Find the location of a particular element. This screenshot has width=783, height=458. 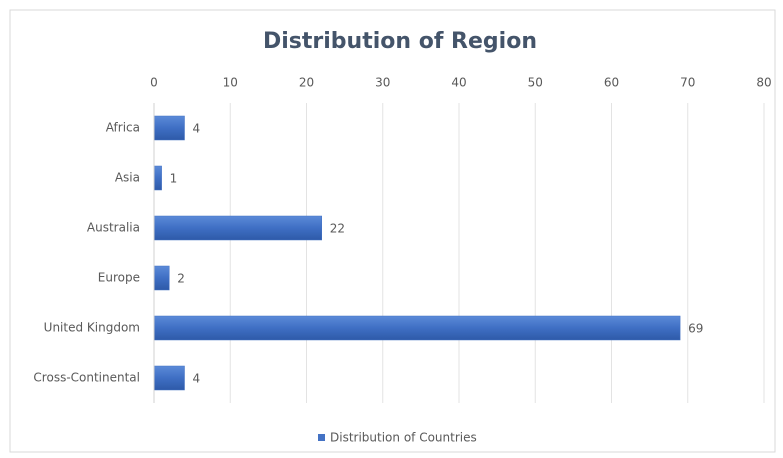

data-label: 2 is located at coordinates (181, 279).